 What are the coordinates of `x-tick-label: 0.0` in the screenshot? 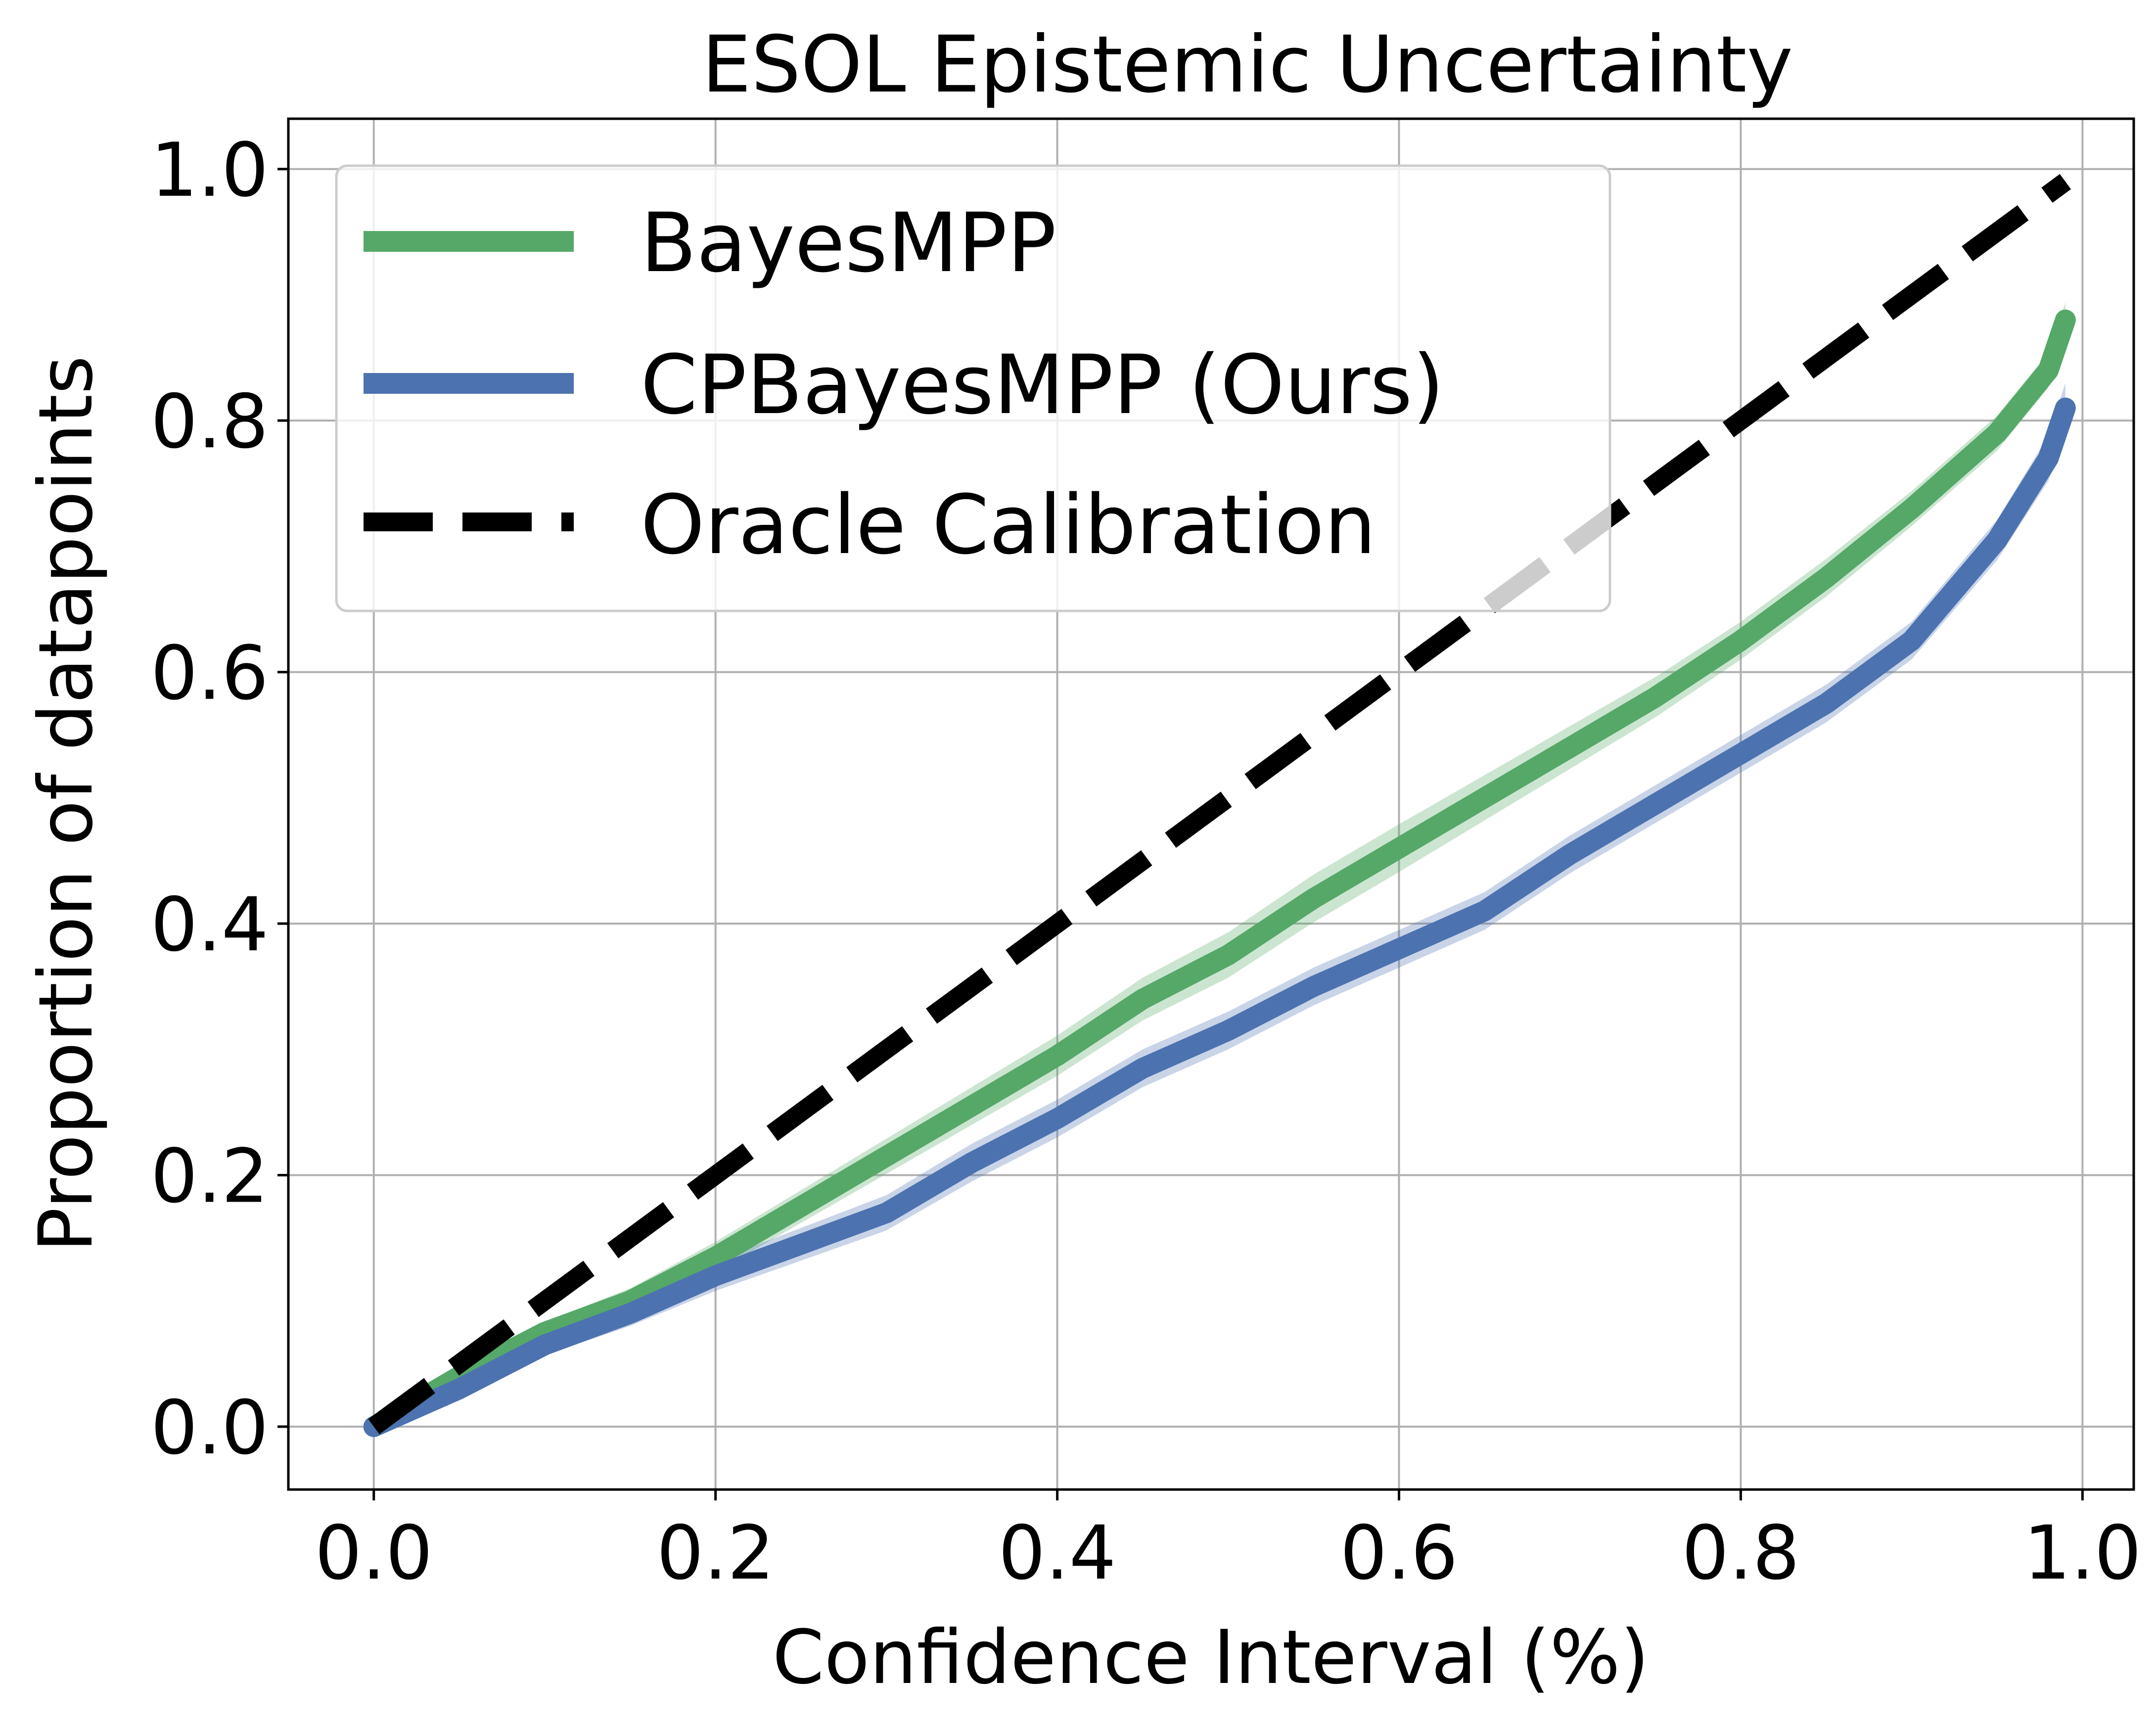 It's located at (374, 1553).